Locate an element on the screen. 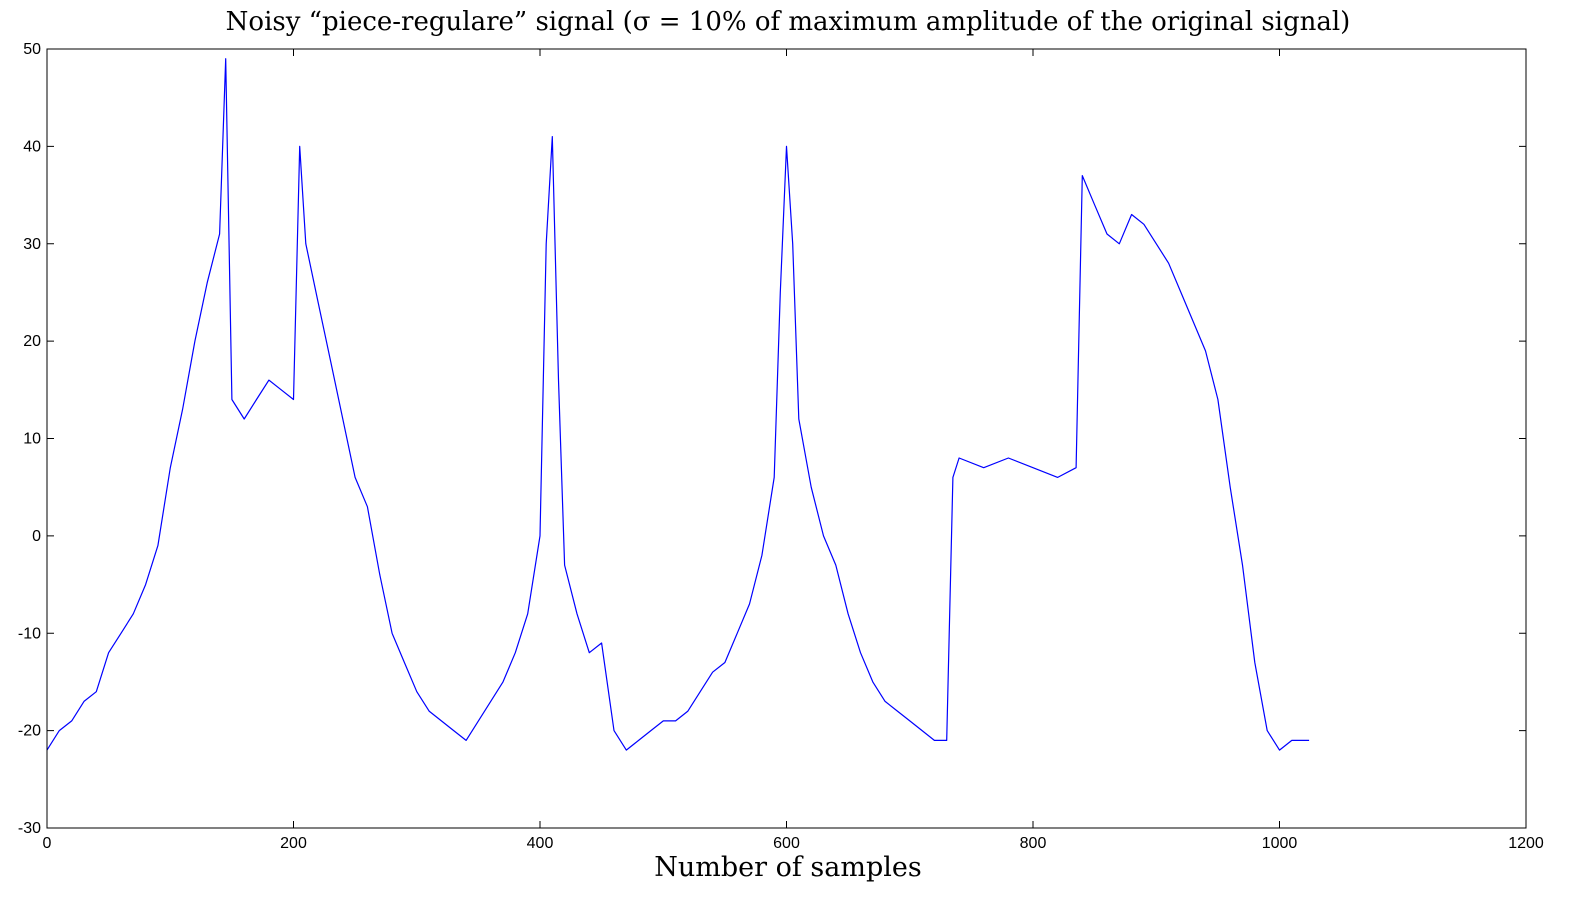  y-tick-label: 50 is located at coordinates (32, 49).